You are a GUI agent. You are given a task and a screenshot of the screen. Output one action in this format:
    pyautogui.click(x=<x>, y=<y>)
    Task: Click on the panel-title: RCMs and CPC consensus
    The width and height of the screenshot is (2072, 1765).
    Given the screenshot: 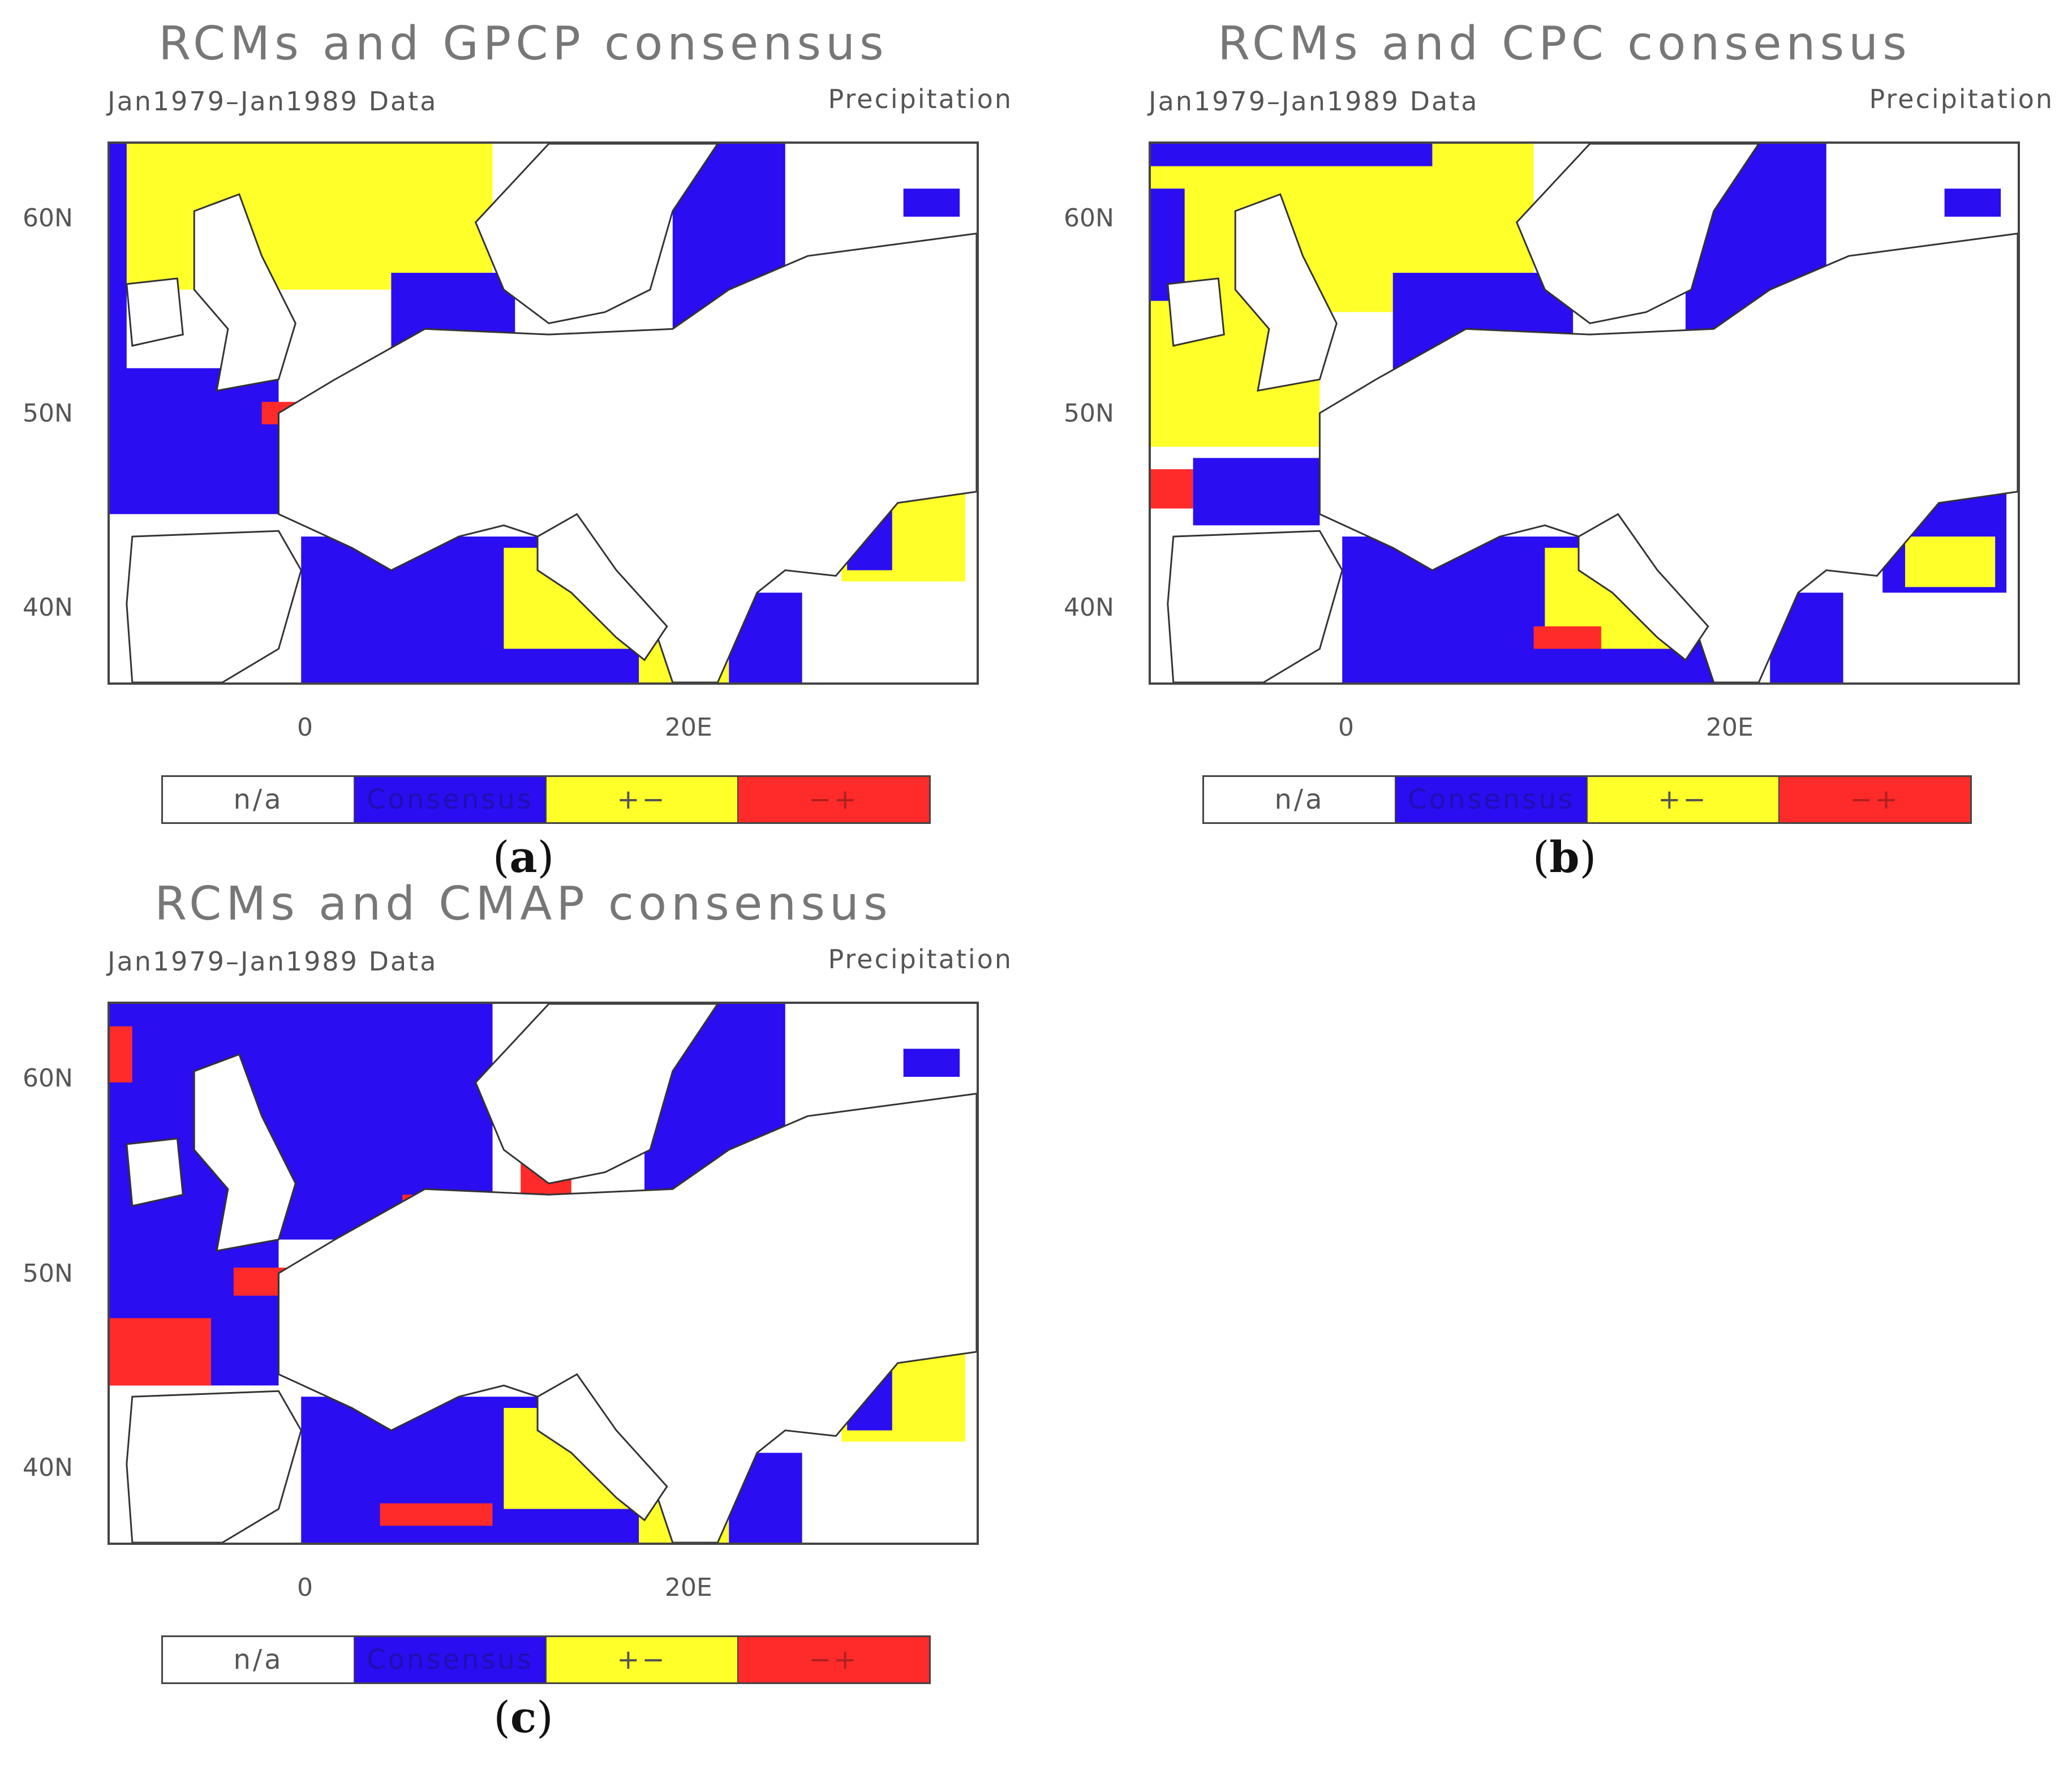 What is the action you would take?
    pyautogui.click(x=1564, y=44)
    